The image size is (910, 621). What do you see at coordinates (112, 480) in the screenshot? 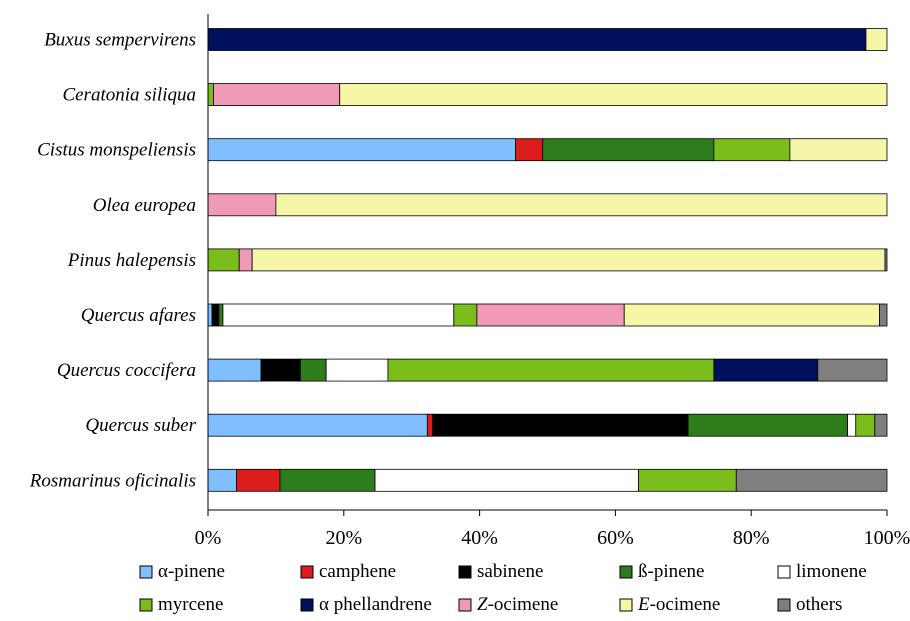
I see `category-label: Rosmarinus oficinalis` at bounding box center [112, 480].